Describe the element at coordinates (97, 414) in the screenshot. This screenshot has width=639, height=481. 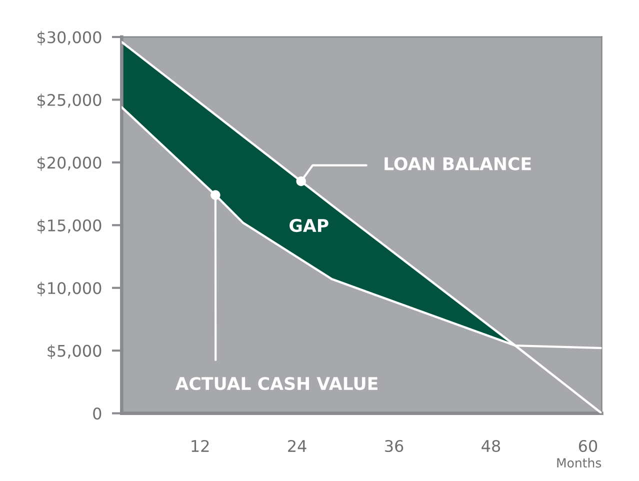
I see `y-tick-label: 0` at that location.